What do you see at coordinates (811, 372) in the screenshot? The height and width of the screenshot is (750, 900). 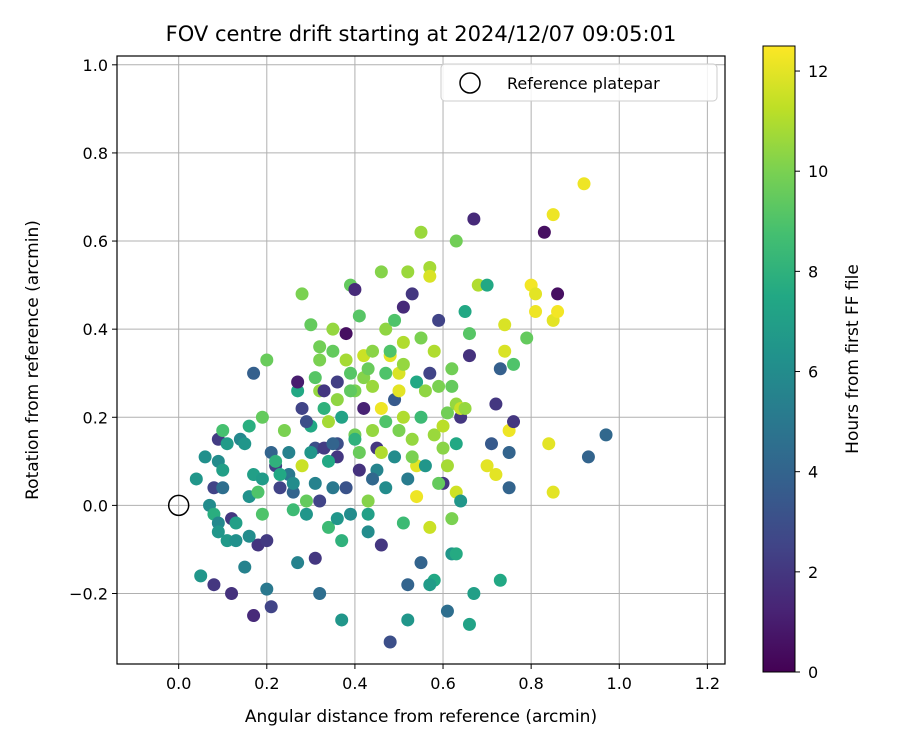 I see `colorbar-ticks: 0 2 4 6 8 10 12` at bounding box center [811, 372].